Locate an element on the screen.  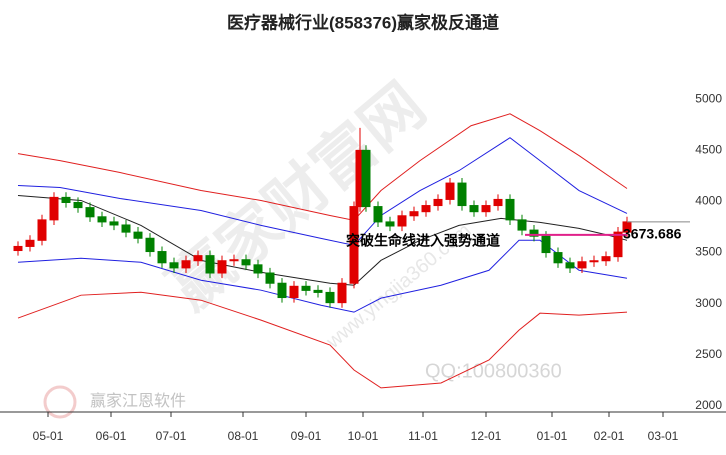
x-tick-label: 07-01 is located at coordinates (171, 436).